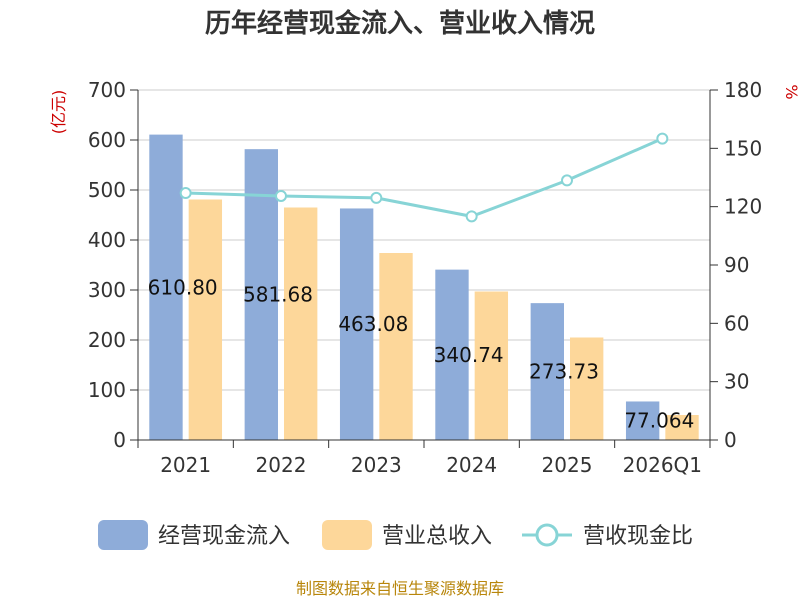 The image size is (800, 600). What do you see at coordinates (185, 465) in the screenshot?
I see `x-tick-label: 2021` at bounding box center [185, 465].